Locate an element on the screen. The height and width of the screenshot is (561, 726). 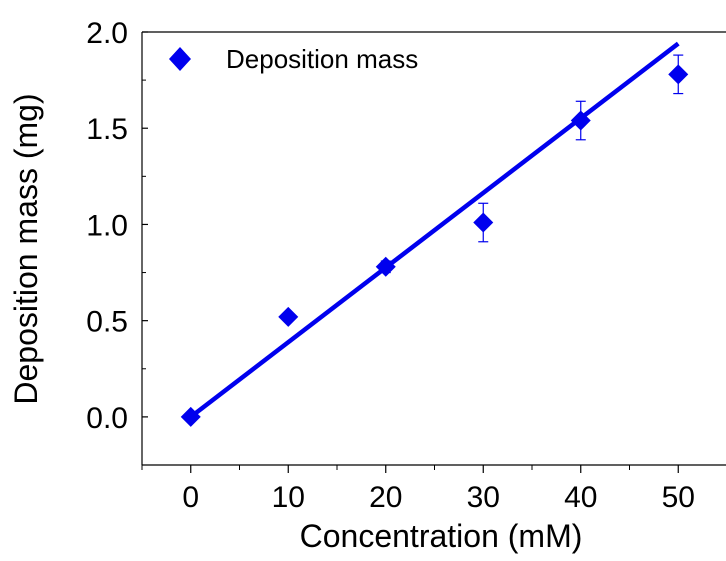
x-tick-label: 50 is located at coordinates (678, 497).